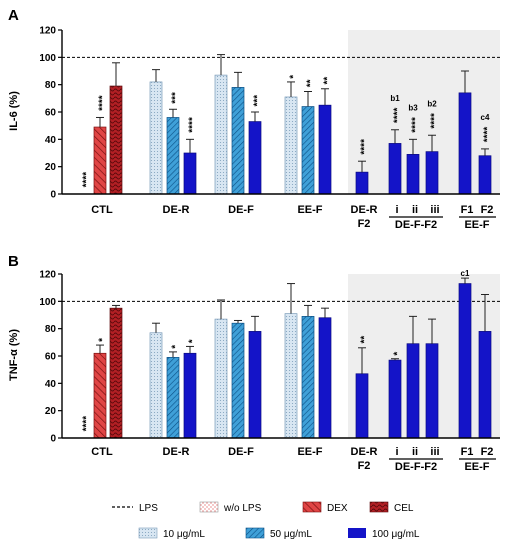 Image resolution: width=513 pixels, height=550 pixels. Describe the element at coordinates (53, 439) in the screenshot. I see `panel-b-y-tick-label: 0` at that location.